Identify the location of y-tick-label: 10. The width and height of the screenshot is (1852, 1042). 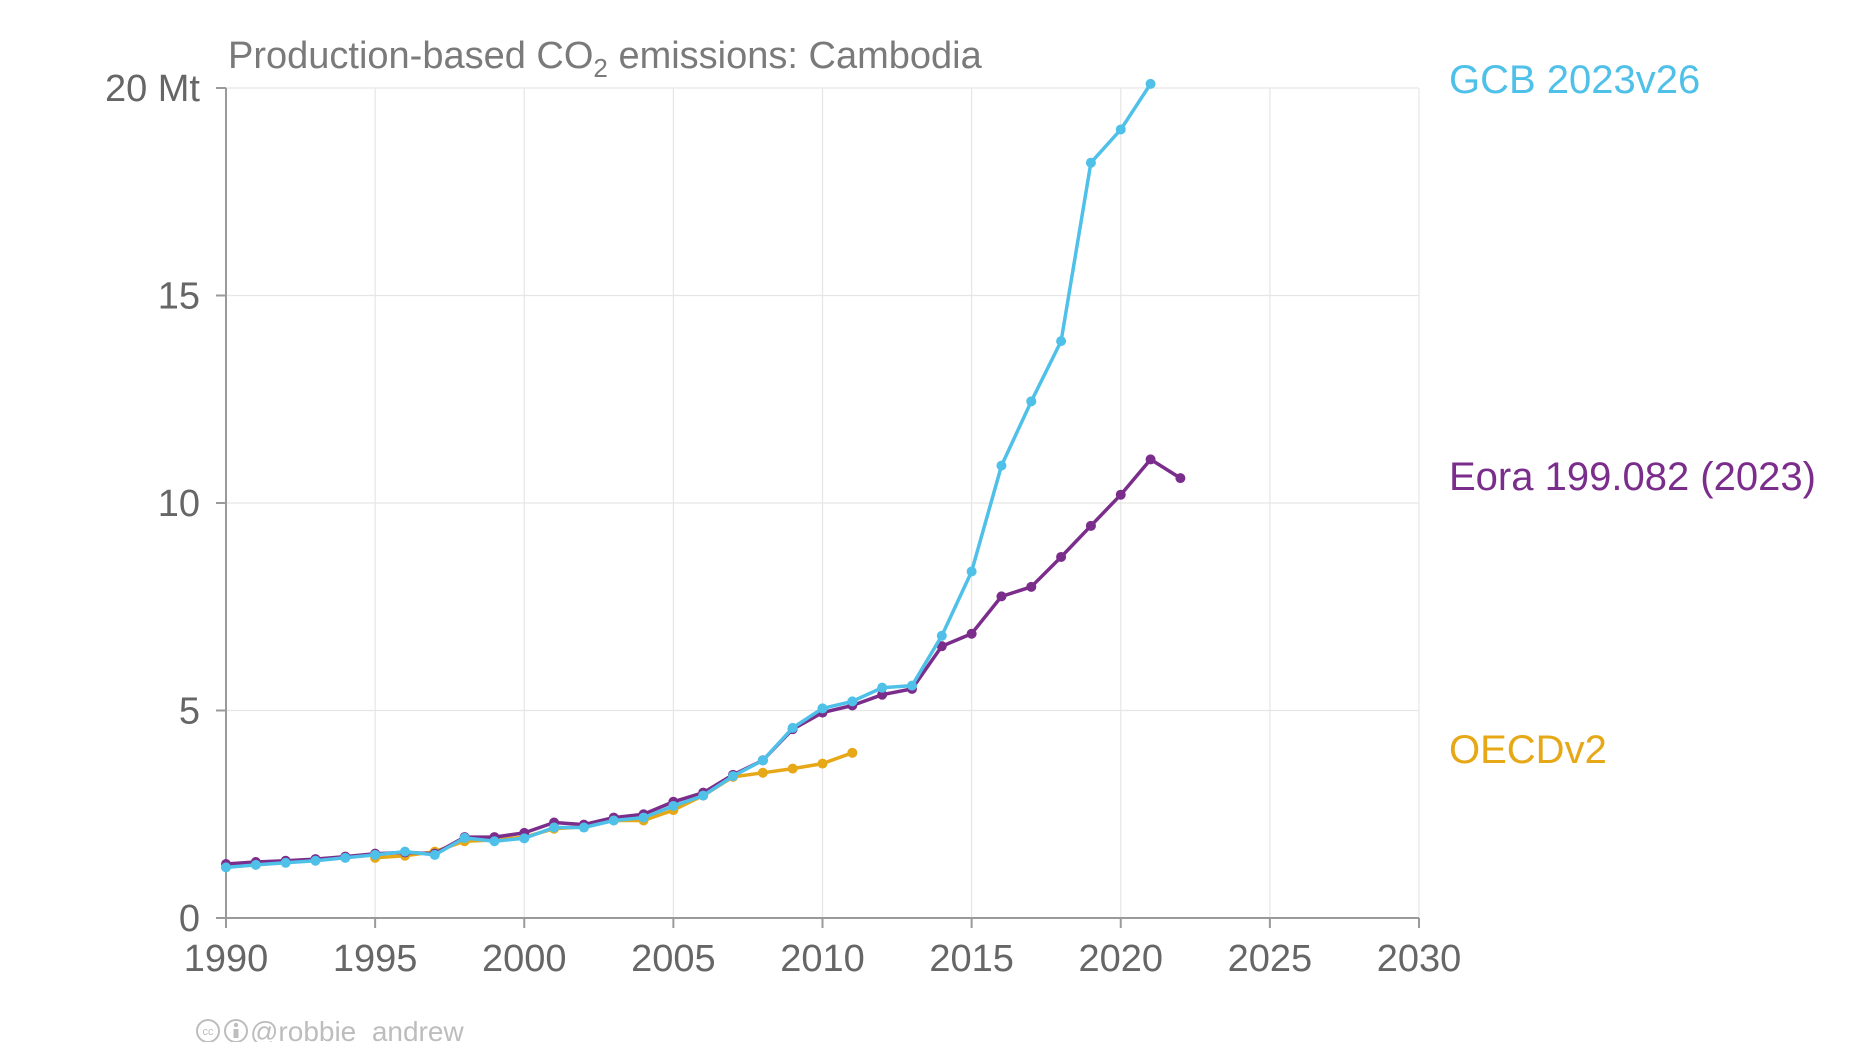
(179, 504).